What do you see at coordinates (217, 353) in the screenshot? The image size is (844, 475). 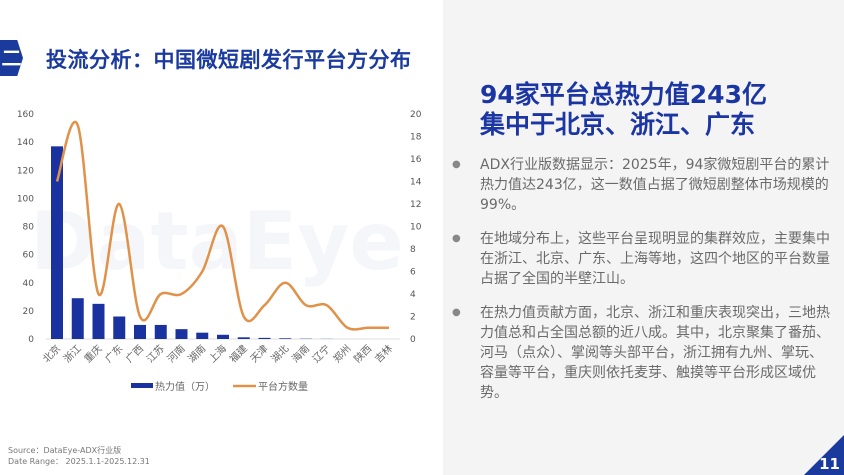 I see `x-tick-label: 上海` at bounding box center [217, 353].